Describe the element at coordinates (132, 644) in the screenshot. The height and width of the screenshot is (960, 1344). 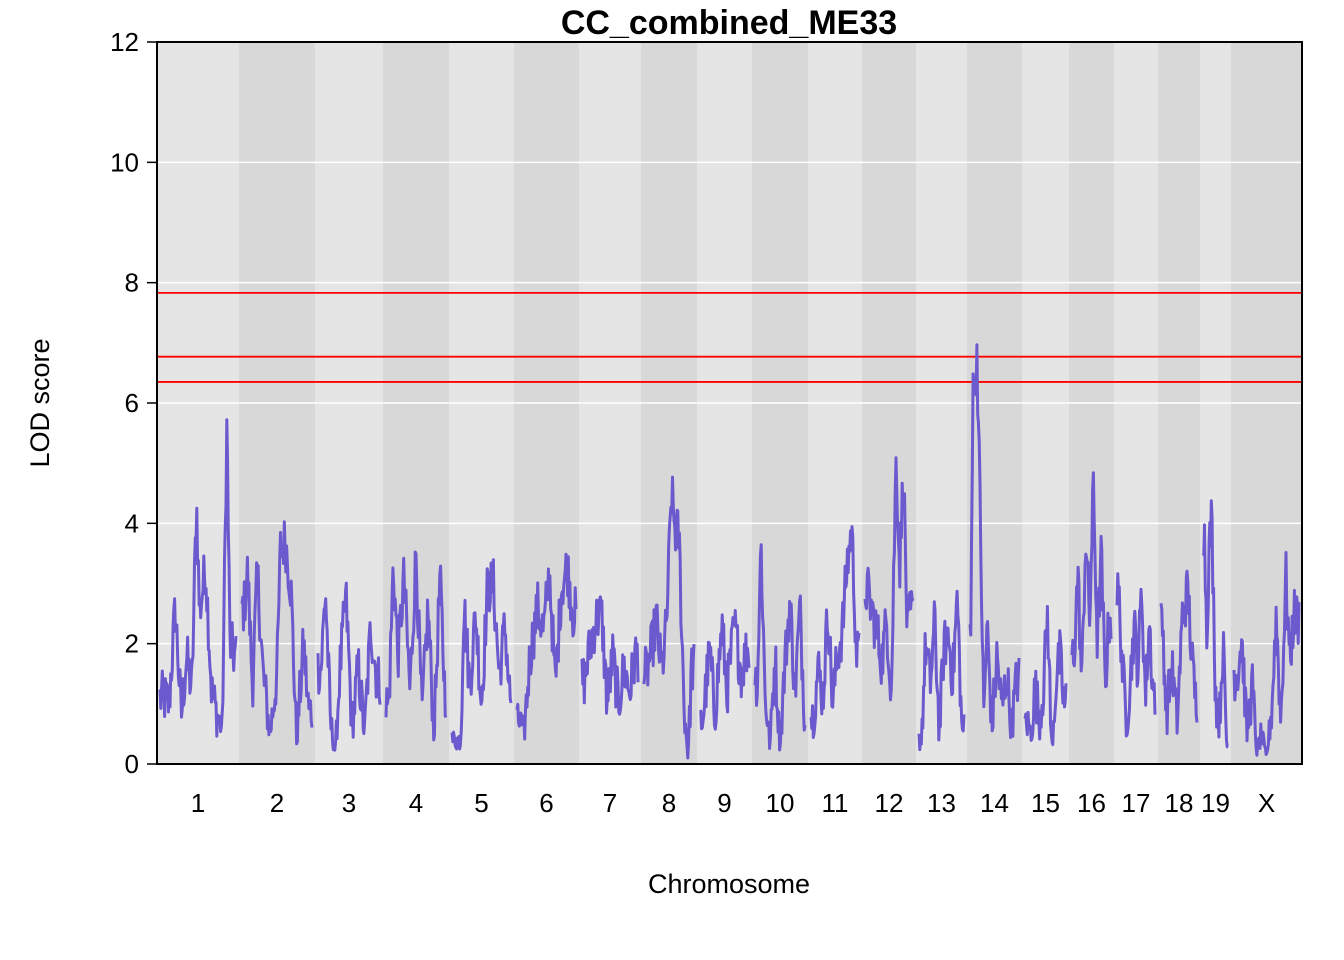
I see `y-tick-label: 2` at that location.